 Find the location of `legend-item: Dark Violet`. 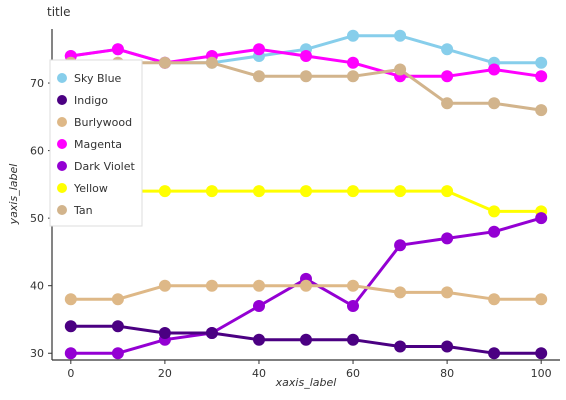

legend-item: Dark Violet is located at coordinates (96, 166).